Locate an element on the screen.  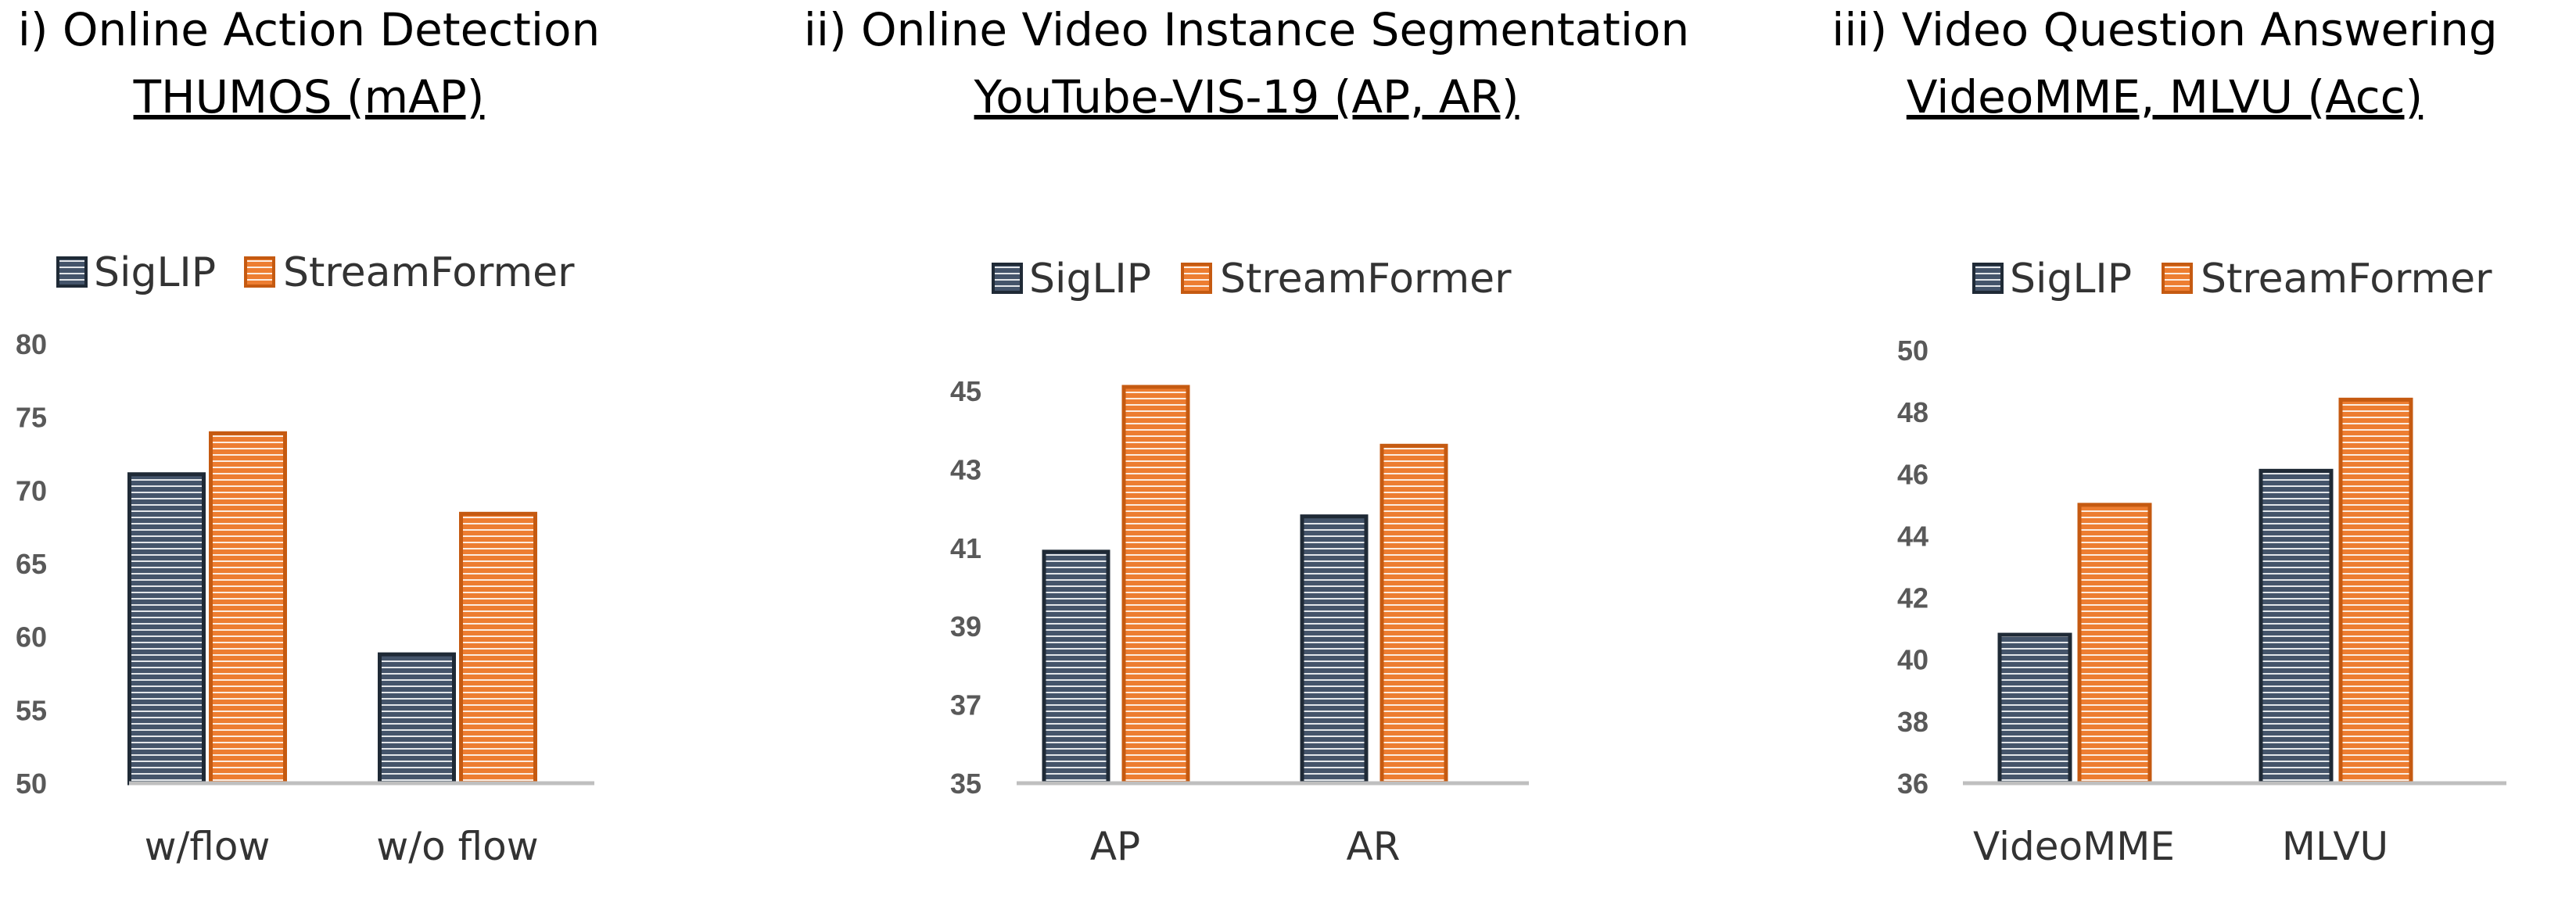
xtick-mlvu: MLVU is located at coordinates (2335, 846).